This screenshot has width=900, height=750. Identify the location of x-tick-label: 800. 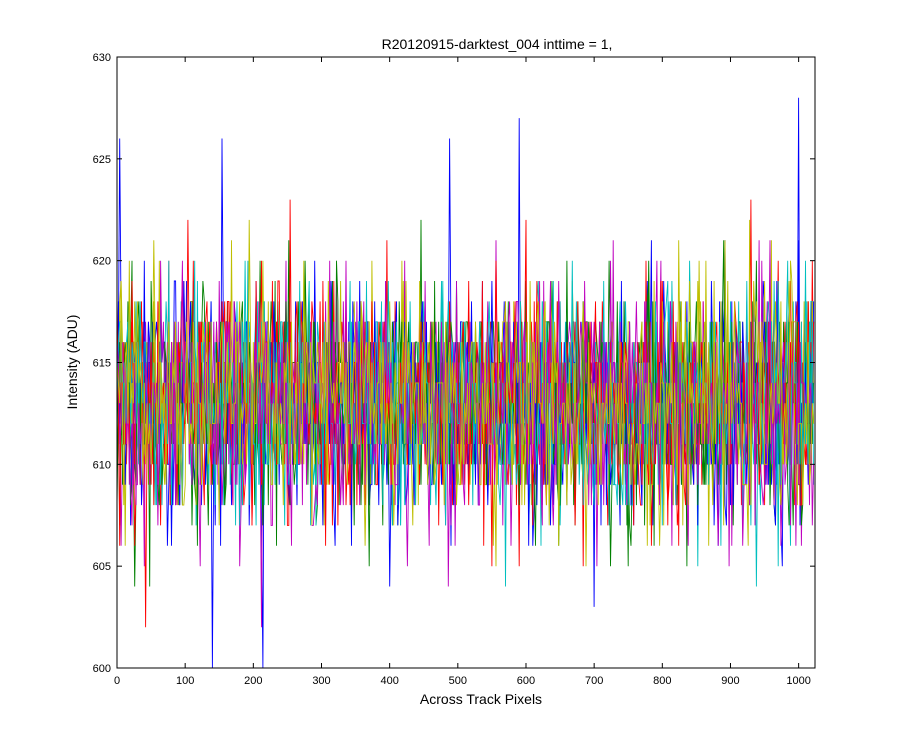
(662, 681).